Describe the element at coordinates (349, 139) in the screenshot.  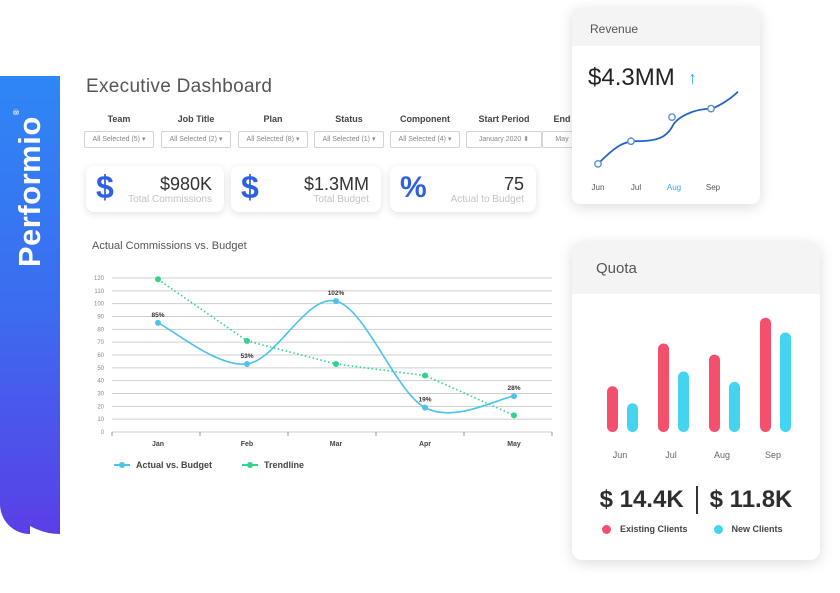
I see `status-select: All Selected (1) ▾` at that location.